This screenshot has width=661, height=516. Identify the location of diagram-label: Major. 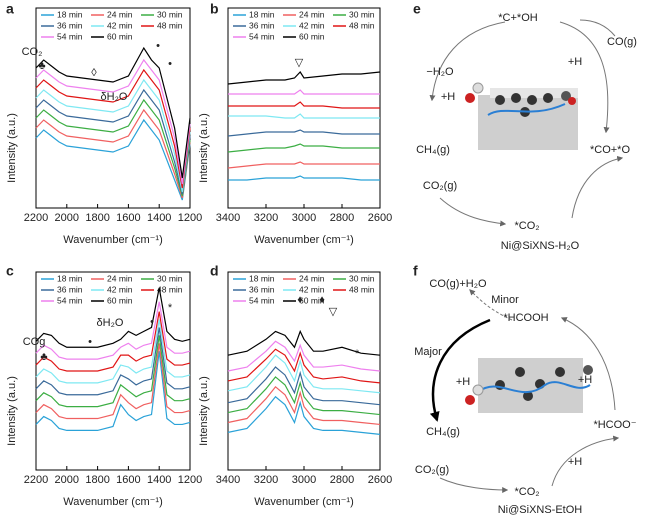
(428, 352).